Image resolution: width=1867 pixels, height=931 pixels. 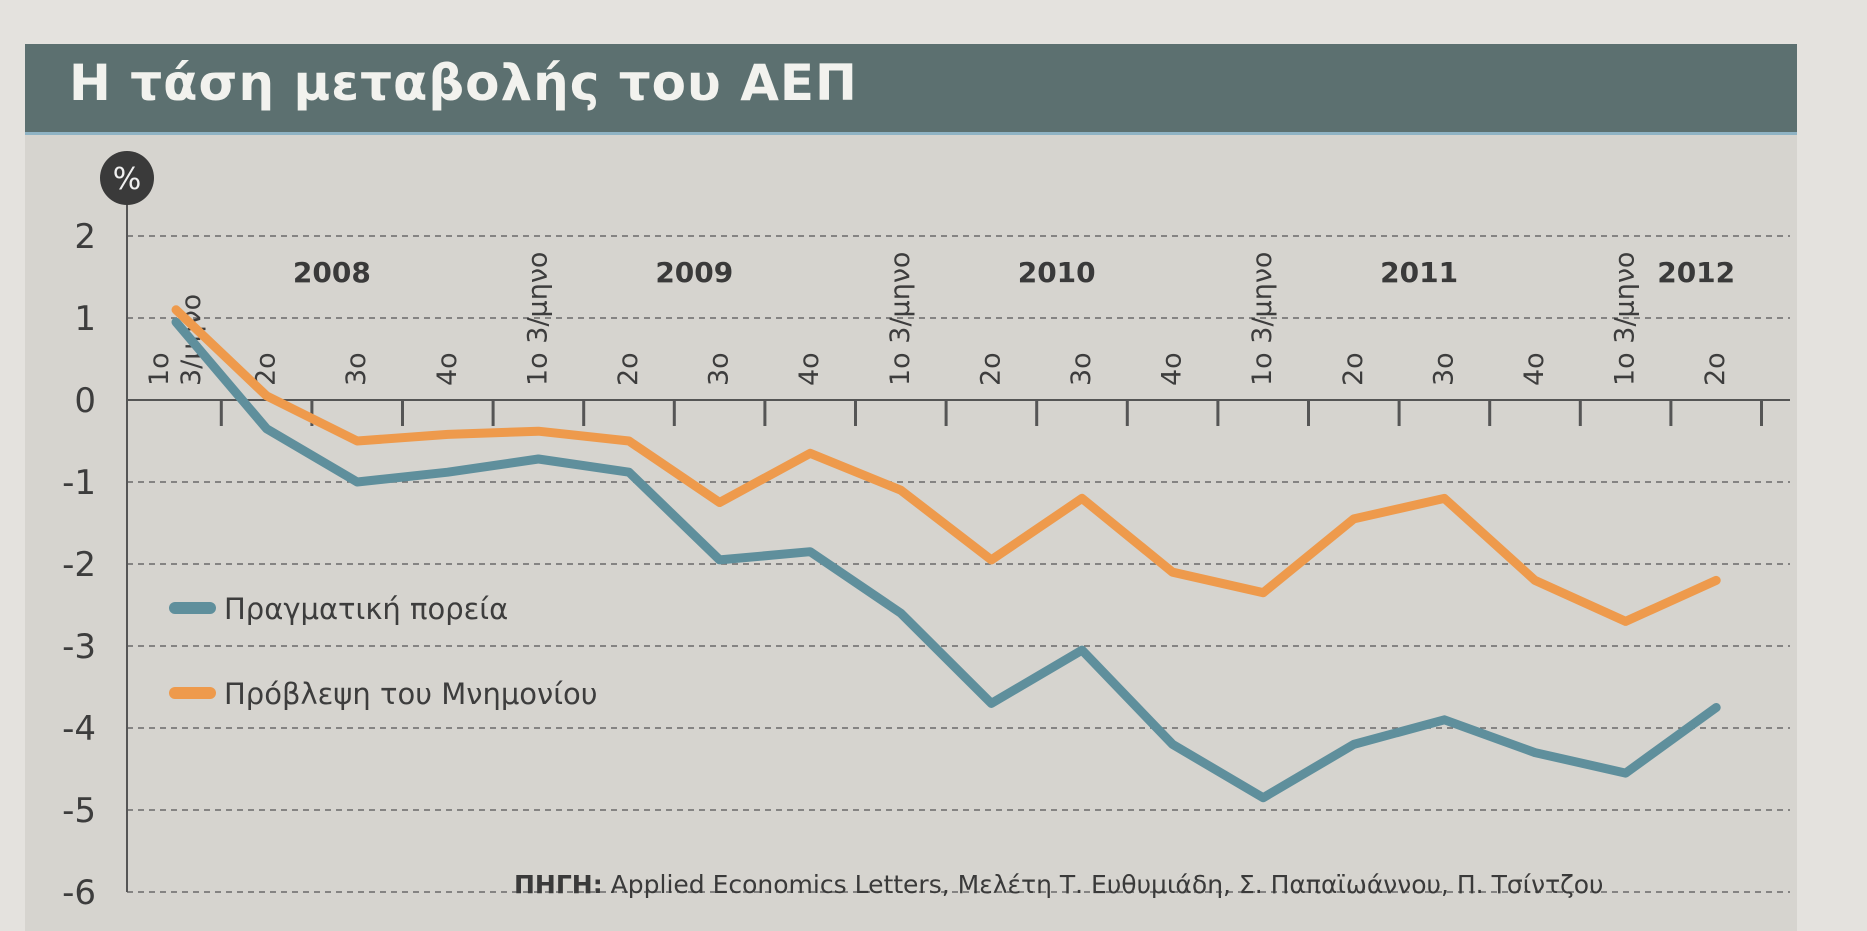 What do you see at coordinates (79, 729) in the screenshot?
I see `y-tick-label: -4` at bounding box center [79, 729].